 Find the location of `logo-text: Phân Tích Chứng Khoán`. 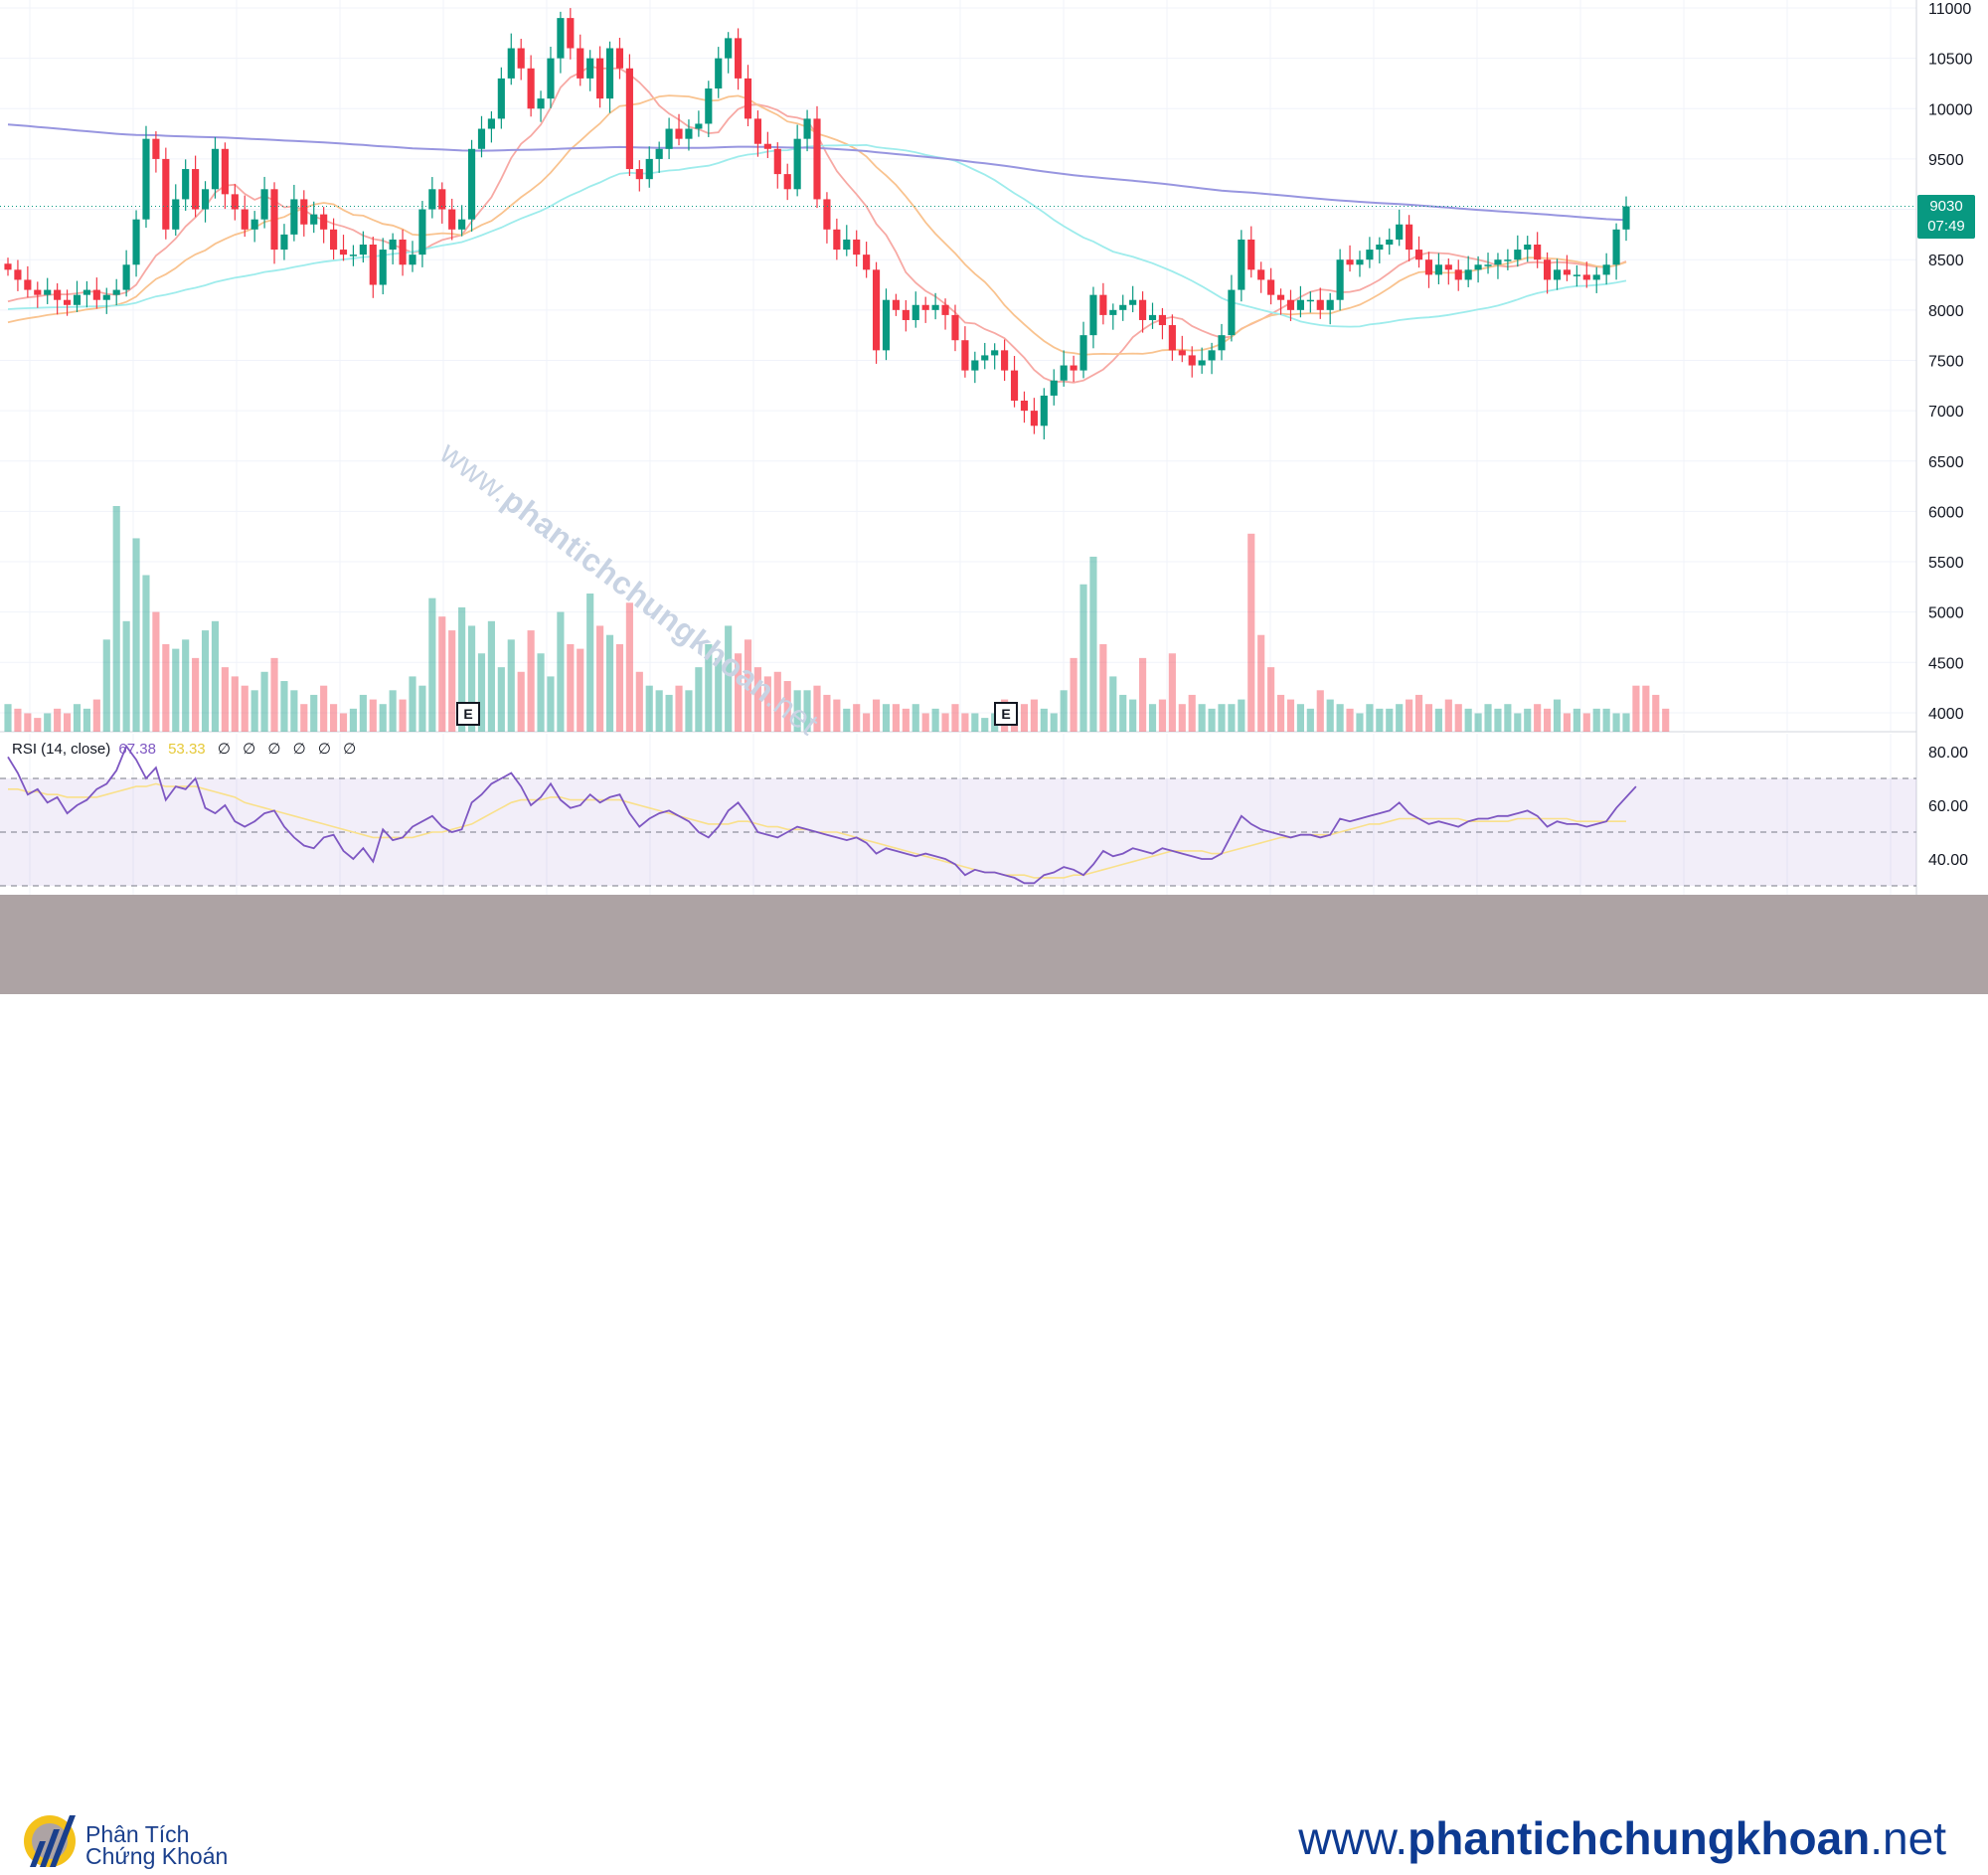

logo-text: Phân Tích Chứng Khoán is located at coordinates (156, 1845).